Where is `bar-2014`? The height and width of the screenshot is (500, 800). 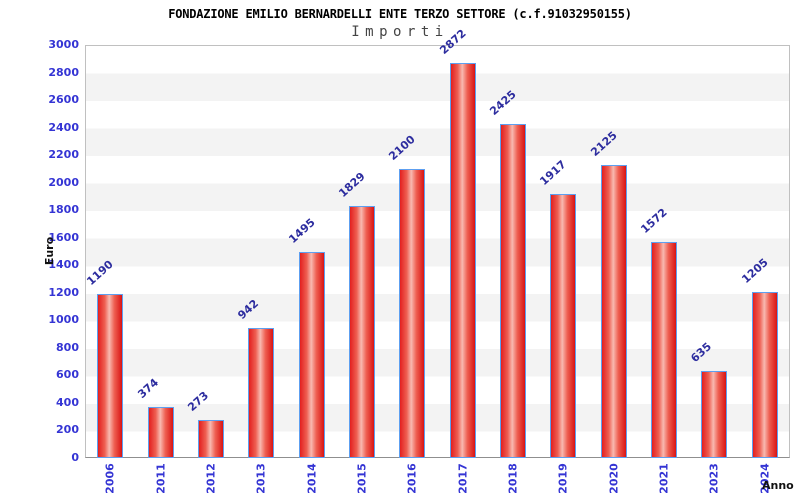 bar-2014 is located at coordinates (311, 355).